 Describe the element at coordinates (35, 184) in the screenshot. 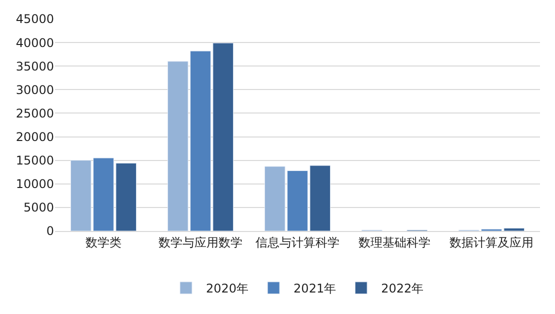

I see `y-tick-label: 10000` at that location.